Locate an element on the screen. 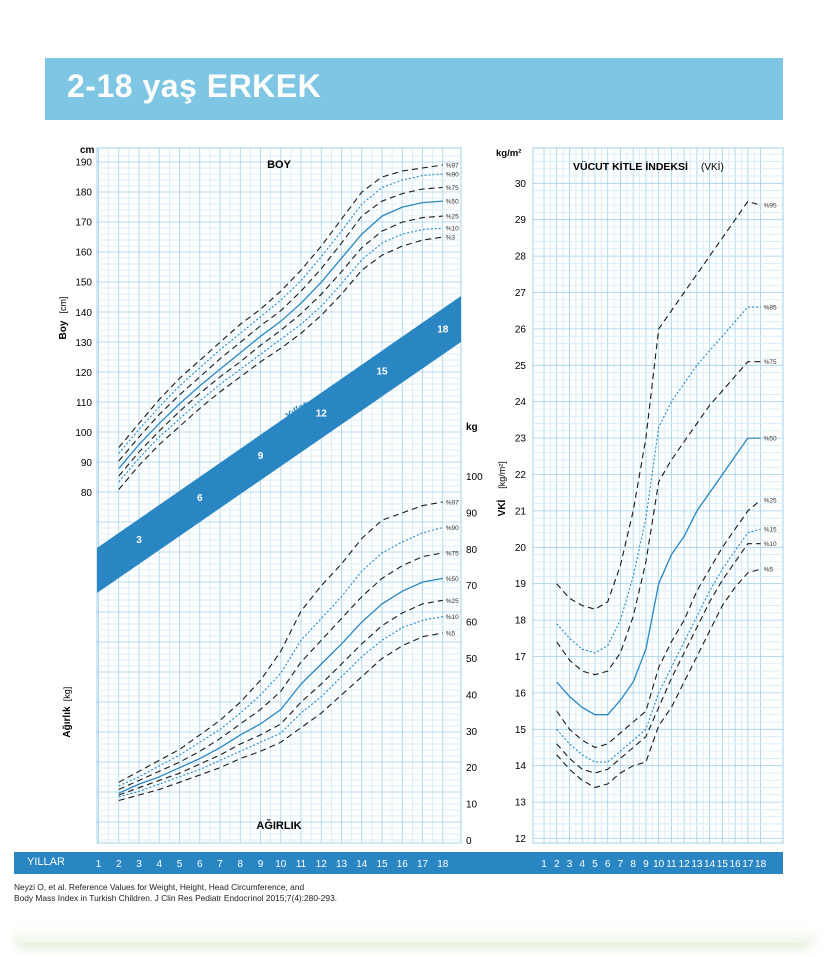 Image resolution: width=831 pixels, height=957 pixels. title-banner: 2-18 yaş ERKEK is located at coordinates (414, 89).